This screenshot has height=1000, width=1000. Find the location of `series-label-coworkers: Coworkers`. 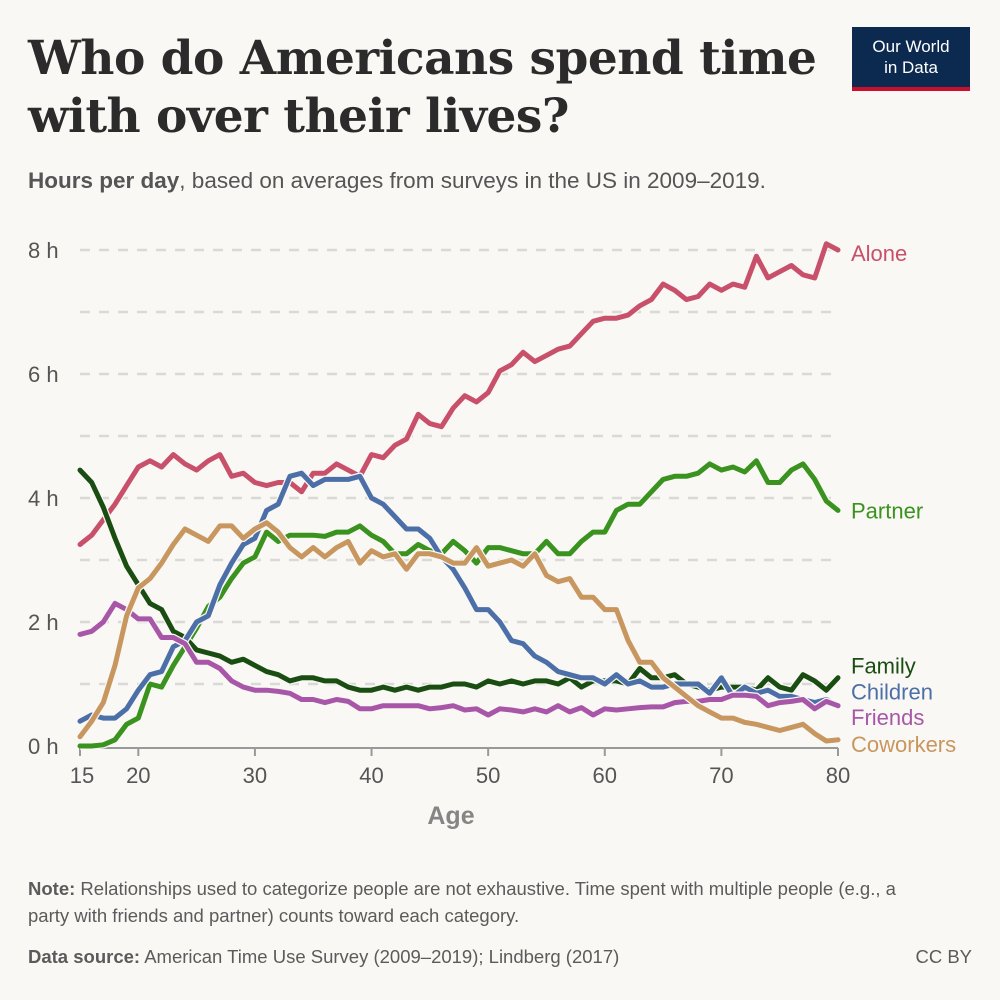

series-label-coworkers: Coworkers is located at coordinates (903, 744).